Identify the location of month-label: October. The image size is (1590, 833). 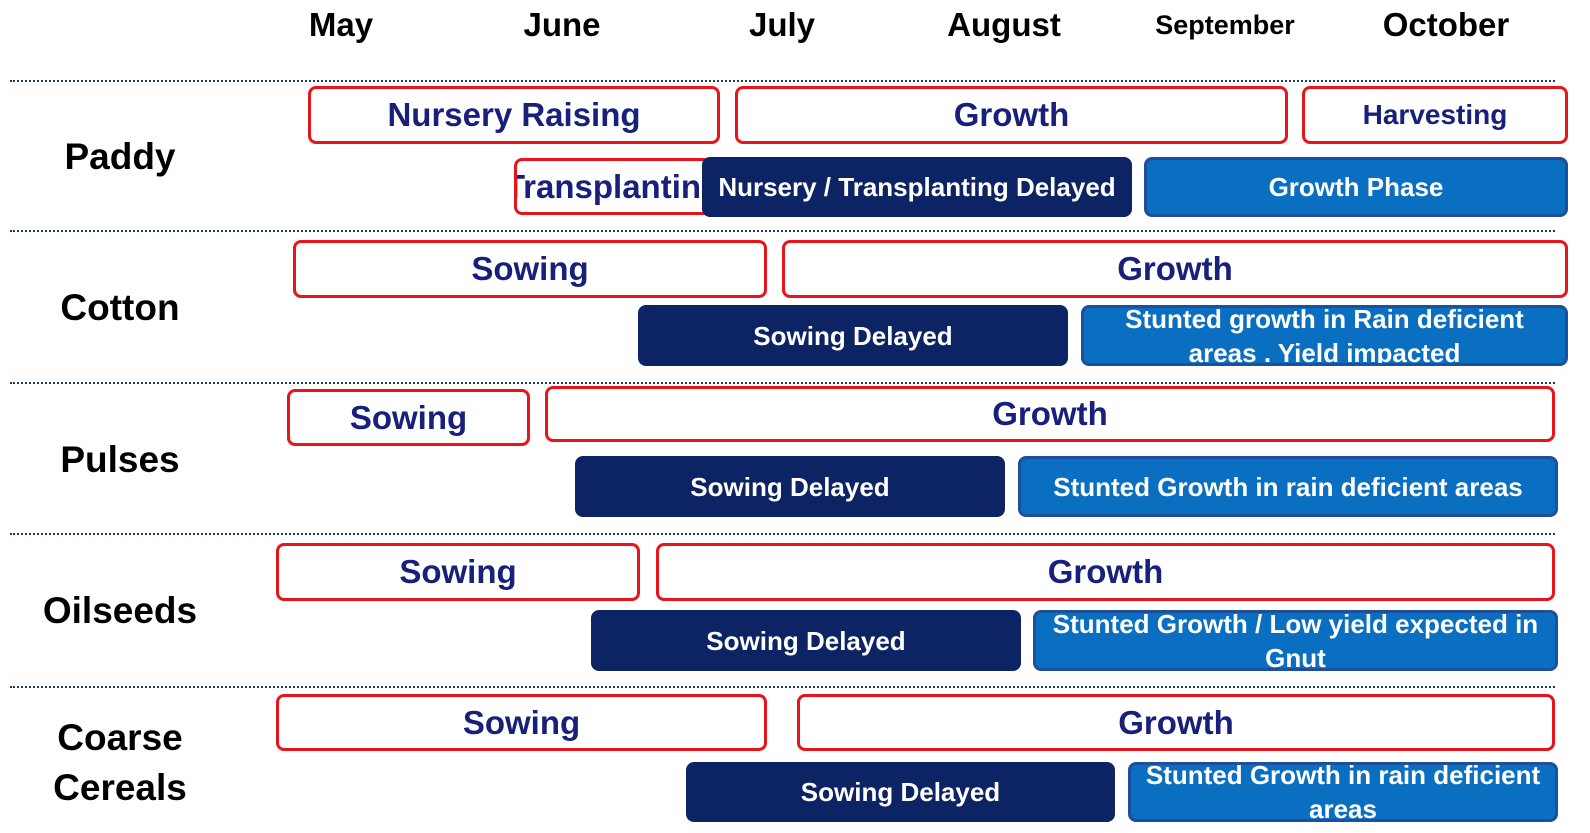
(1446, 24).